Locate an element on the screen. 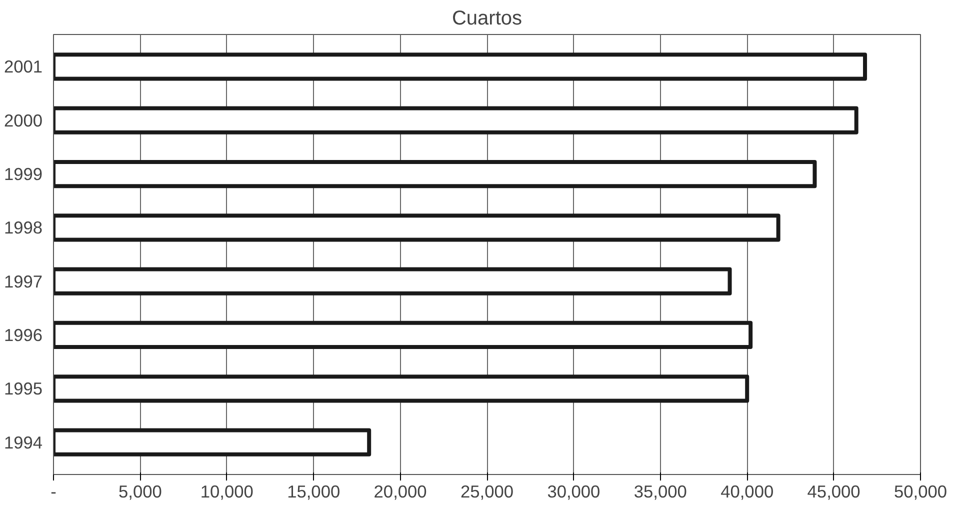 The width and height of the screenshot is (975, 510). x-tick-label: 5,000 is located at coordinates (140, 492).